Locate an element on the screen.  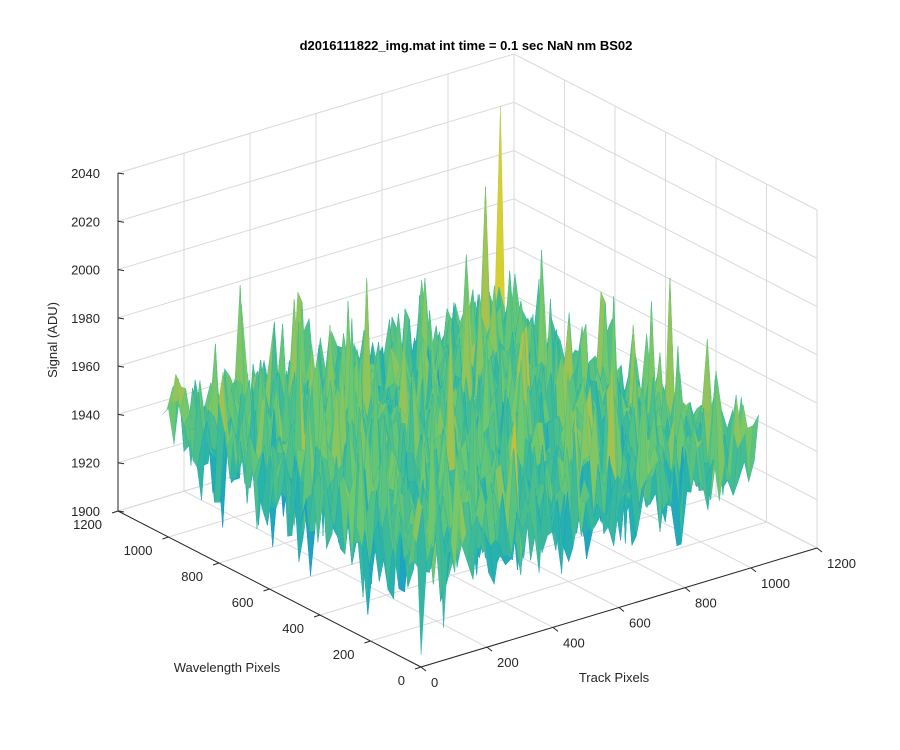
z-tick-label: 1940 is located at coordinates (85, 414).